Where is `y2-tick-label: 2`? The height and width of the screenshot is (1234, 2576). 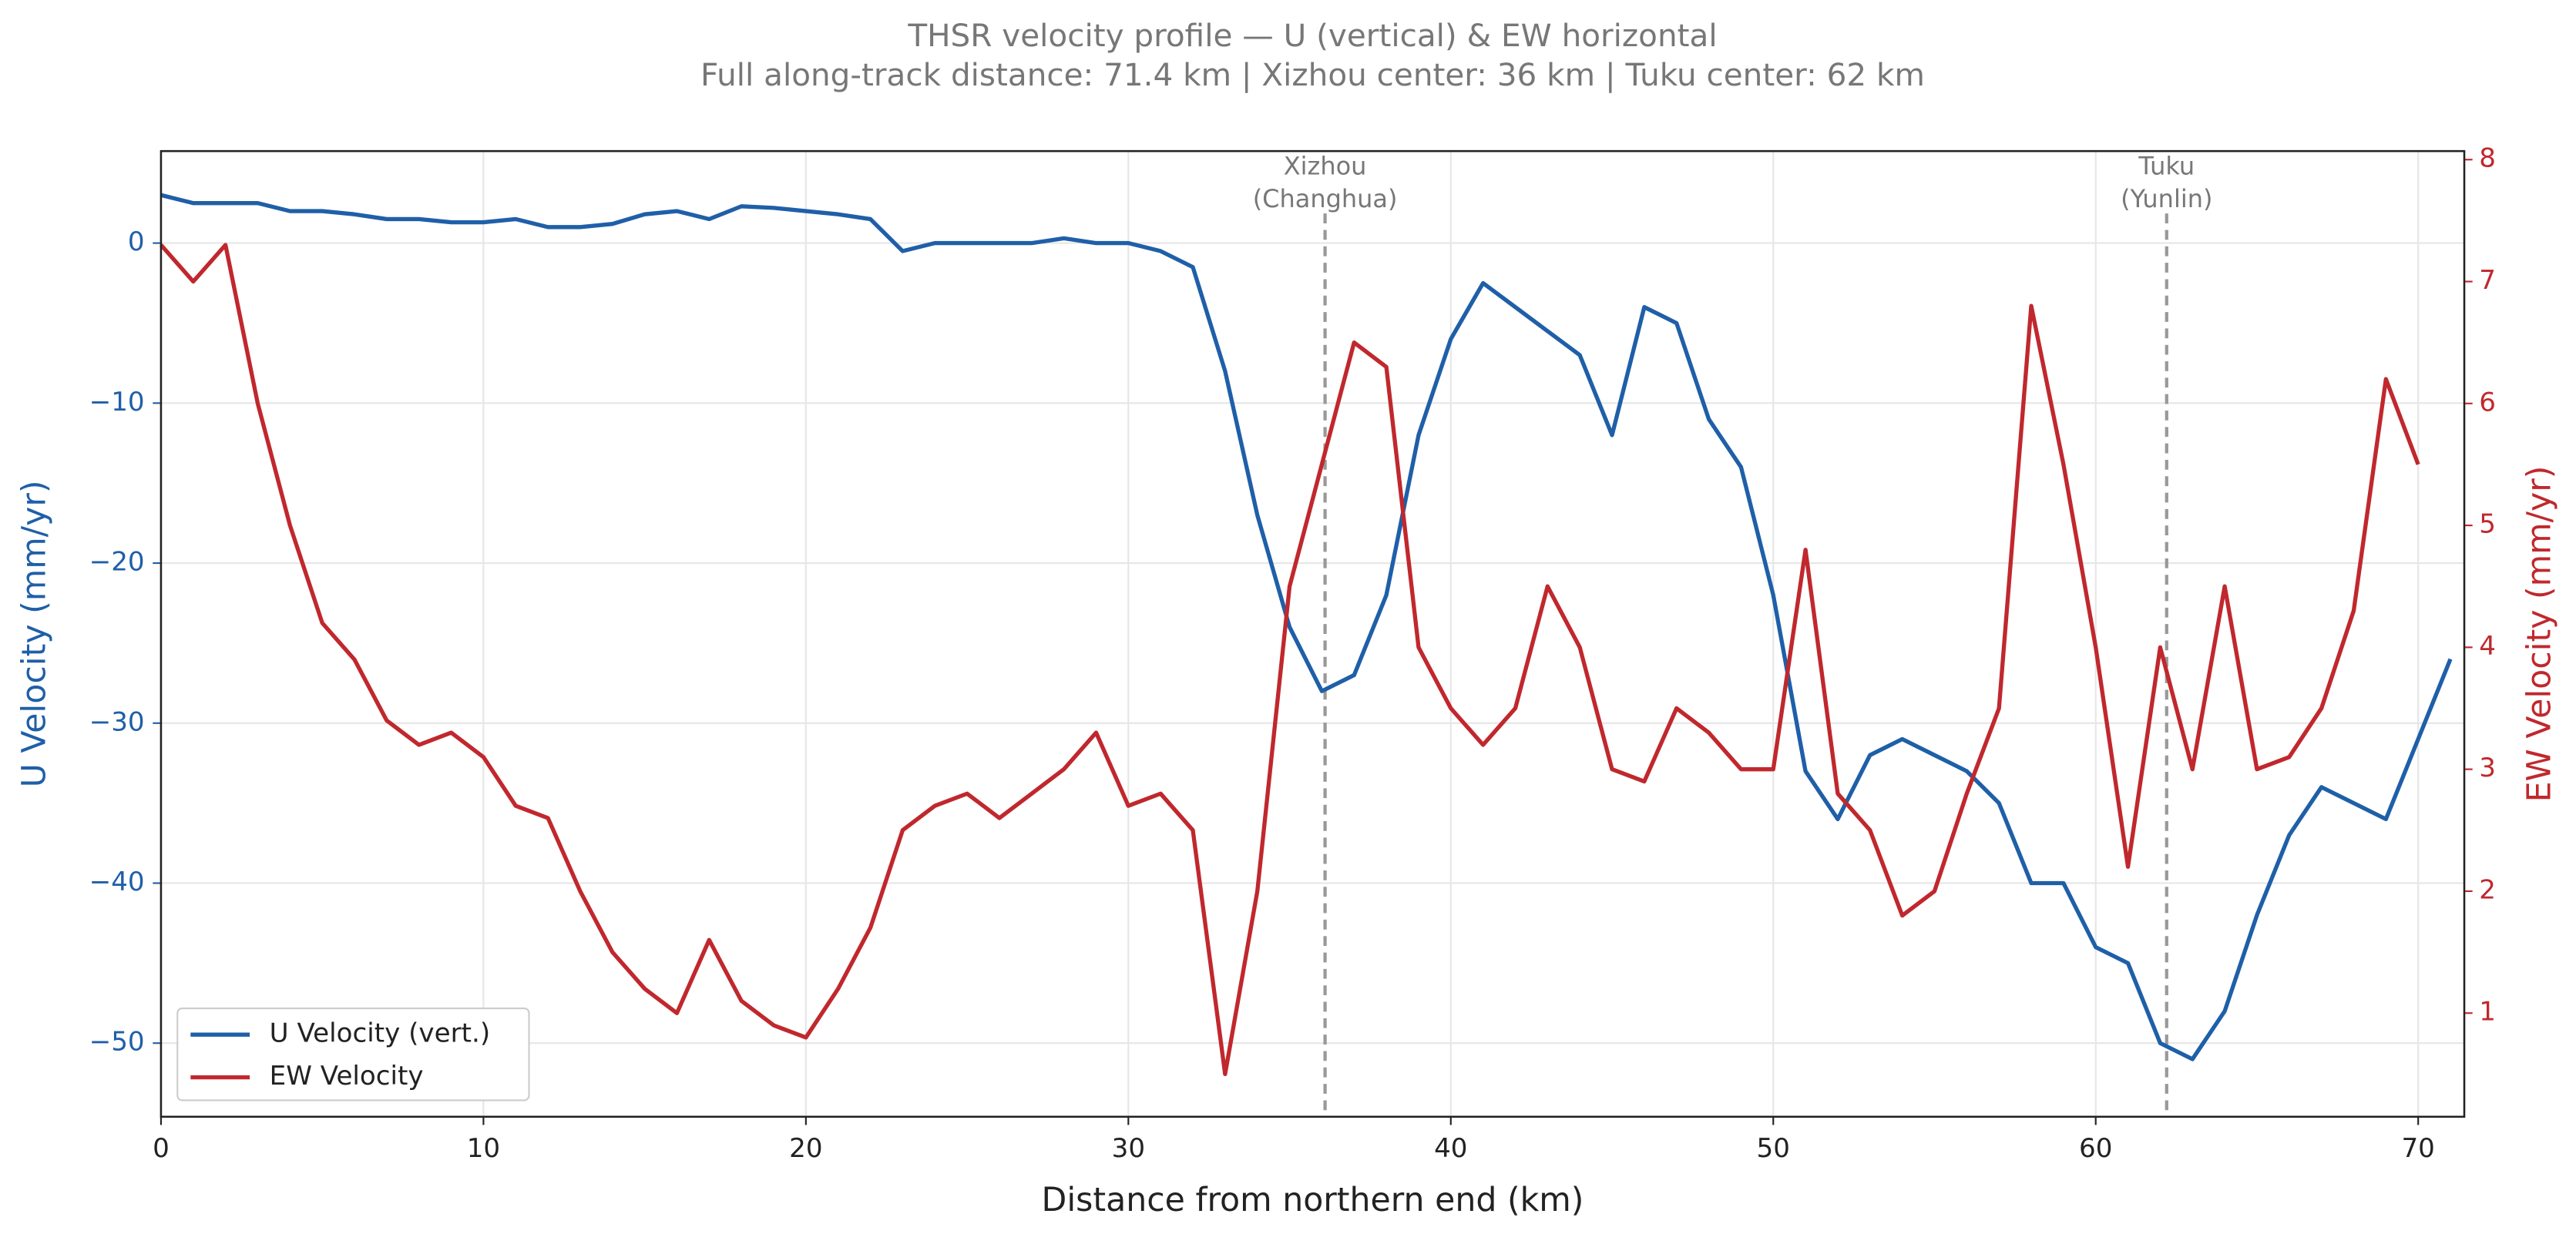 y2-tick-label: 2 is located at coordinates (2487, 889).